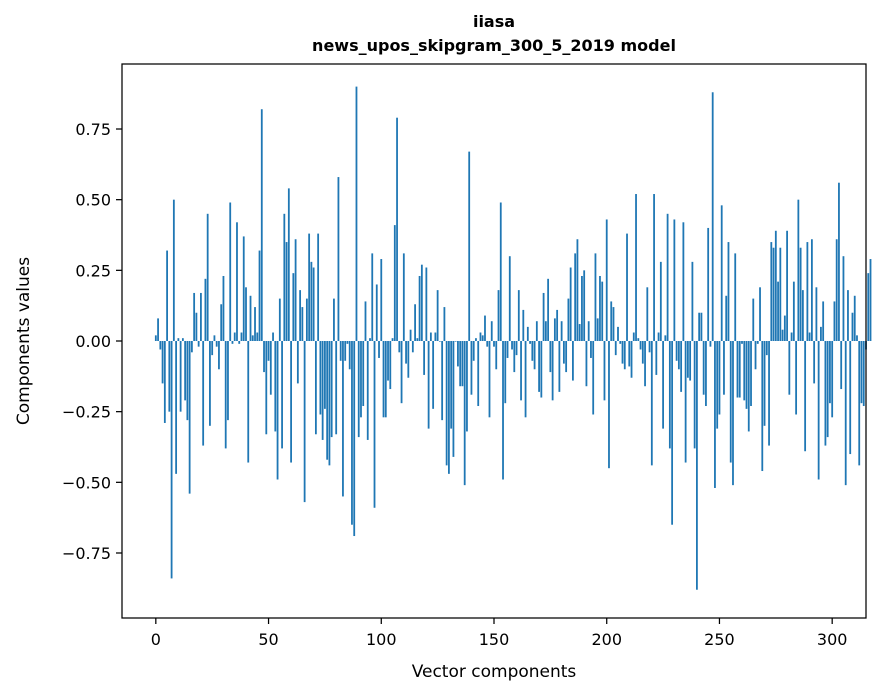 Image resolution: width=880 pixels, height=700 pixels. What do you see at coordinates (93, 129) in the screenshot?
I see `y-tick-label: 0.75` at bounding box center [93, 129].